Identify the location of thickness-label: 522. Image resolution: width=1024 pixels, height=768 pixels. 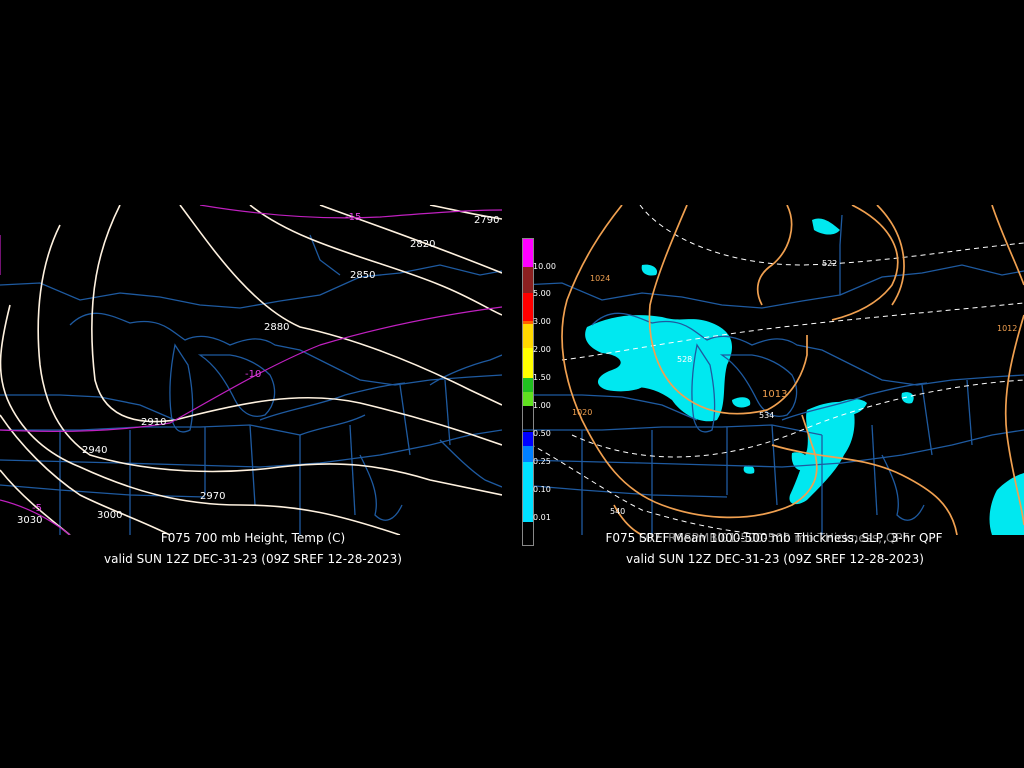
(829, 263).